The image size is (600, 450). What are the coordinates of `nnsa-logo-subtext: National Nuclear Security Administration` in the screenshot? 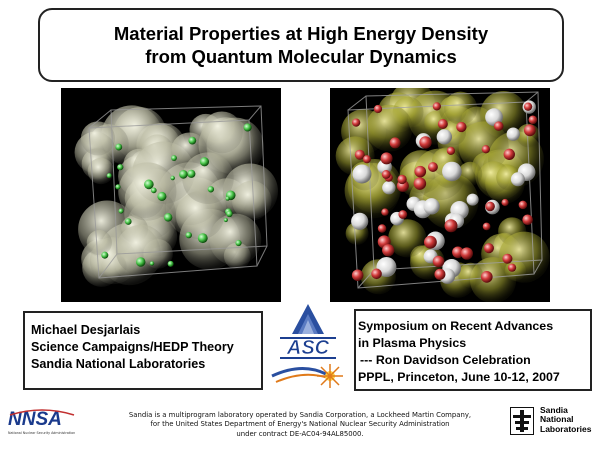 It's located at (41, 433).